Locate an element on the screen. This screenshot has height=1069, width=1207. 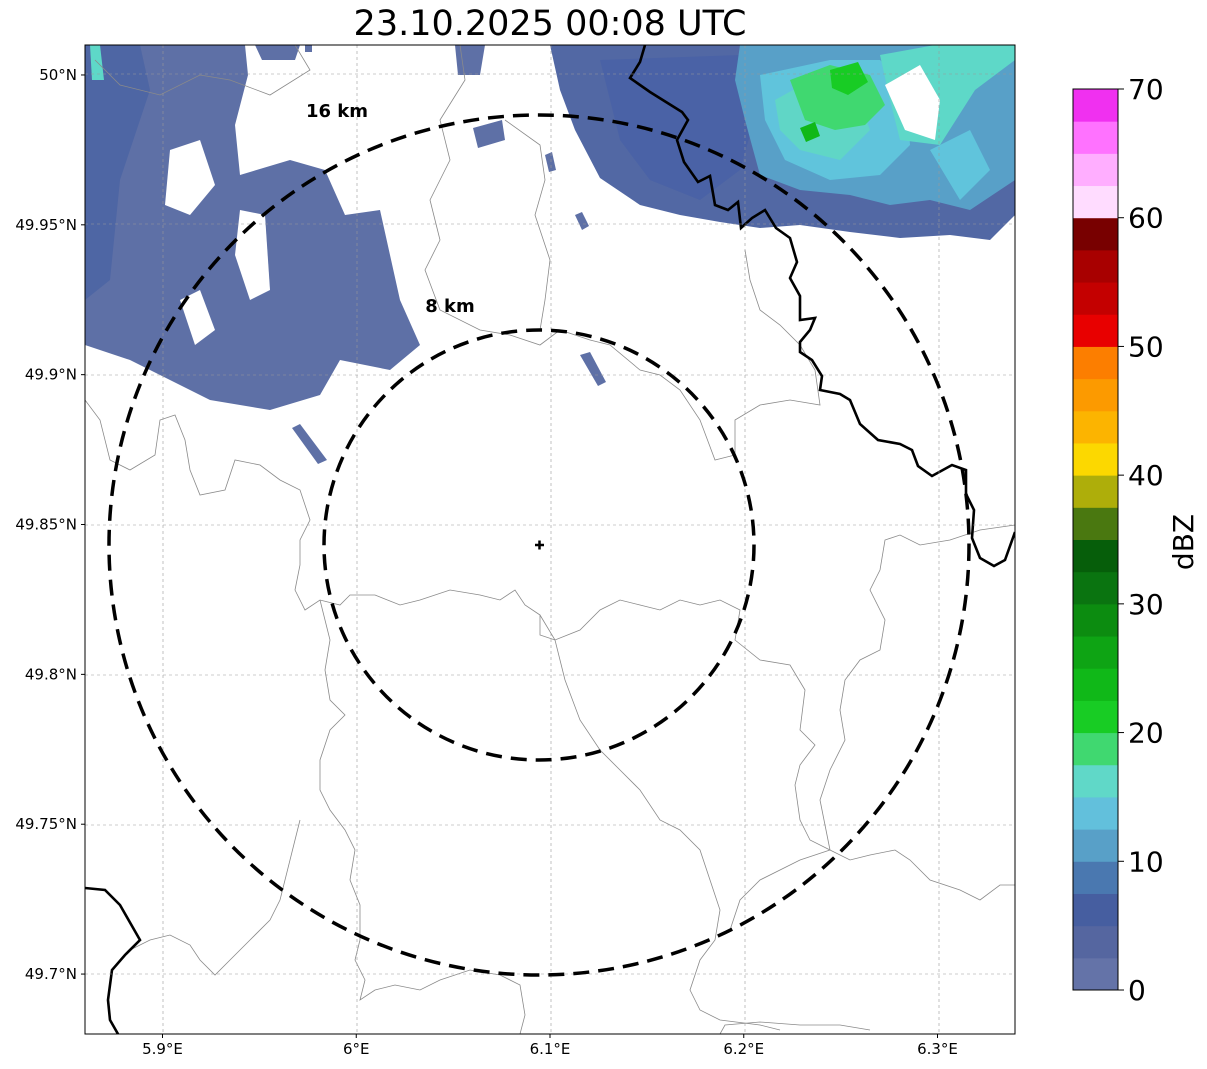
colorbar-tick-label: 50 is located at coordinates (1146, 346).